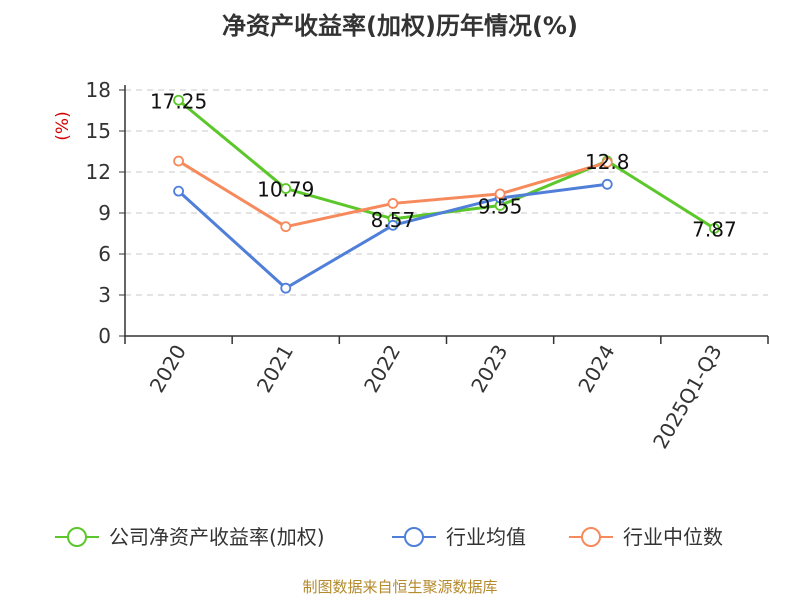 Image resolution: width=800 pixels, height=600 pixels. I want to click on data-label: 17.25, so click(178, 101).